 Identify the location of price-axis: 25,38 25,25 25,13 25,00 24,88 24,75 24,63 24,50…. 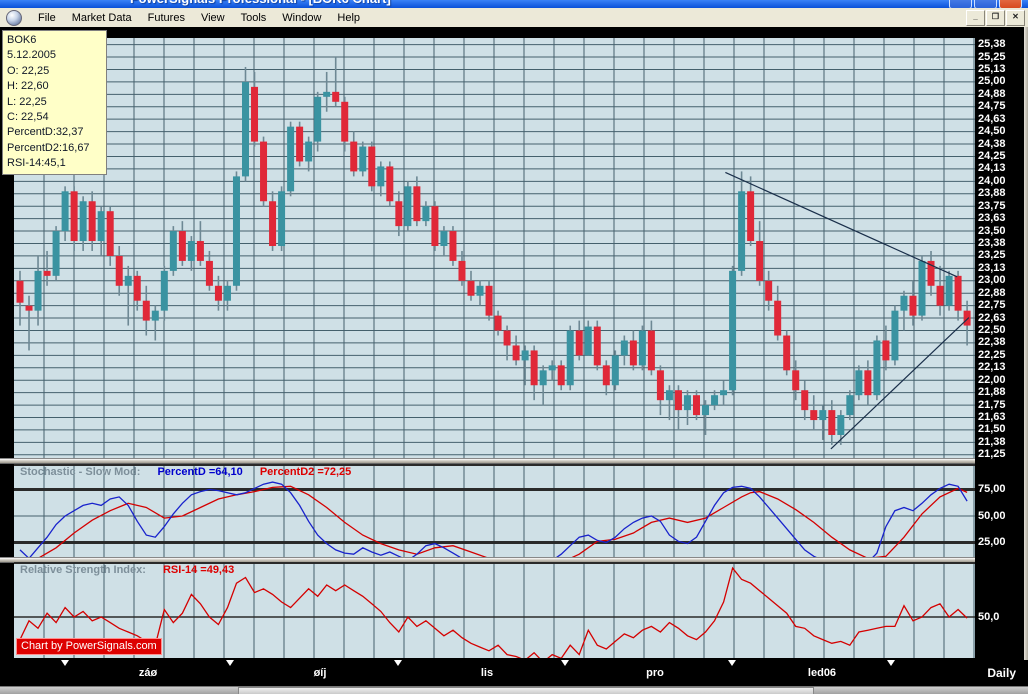
(999, 343).